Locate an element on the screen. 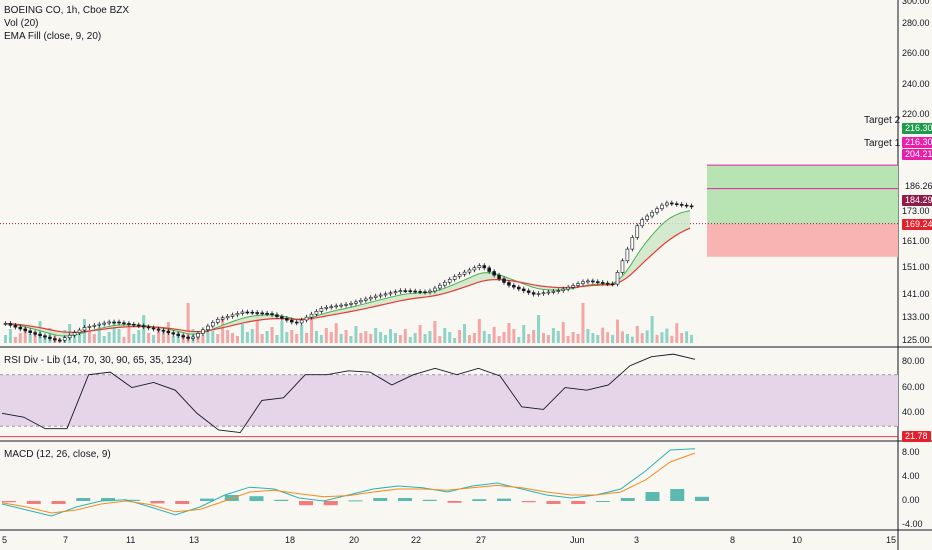 The height and width of the screenshot is (550, 932). ema-fill-indicator-label: EMA Fill (close, 9, 20) is located at coordinates (53, 36).